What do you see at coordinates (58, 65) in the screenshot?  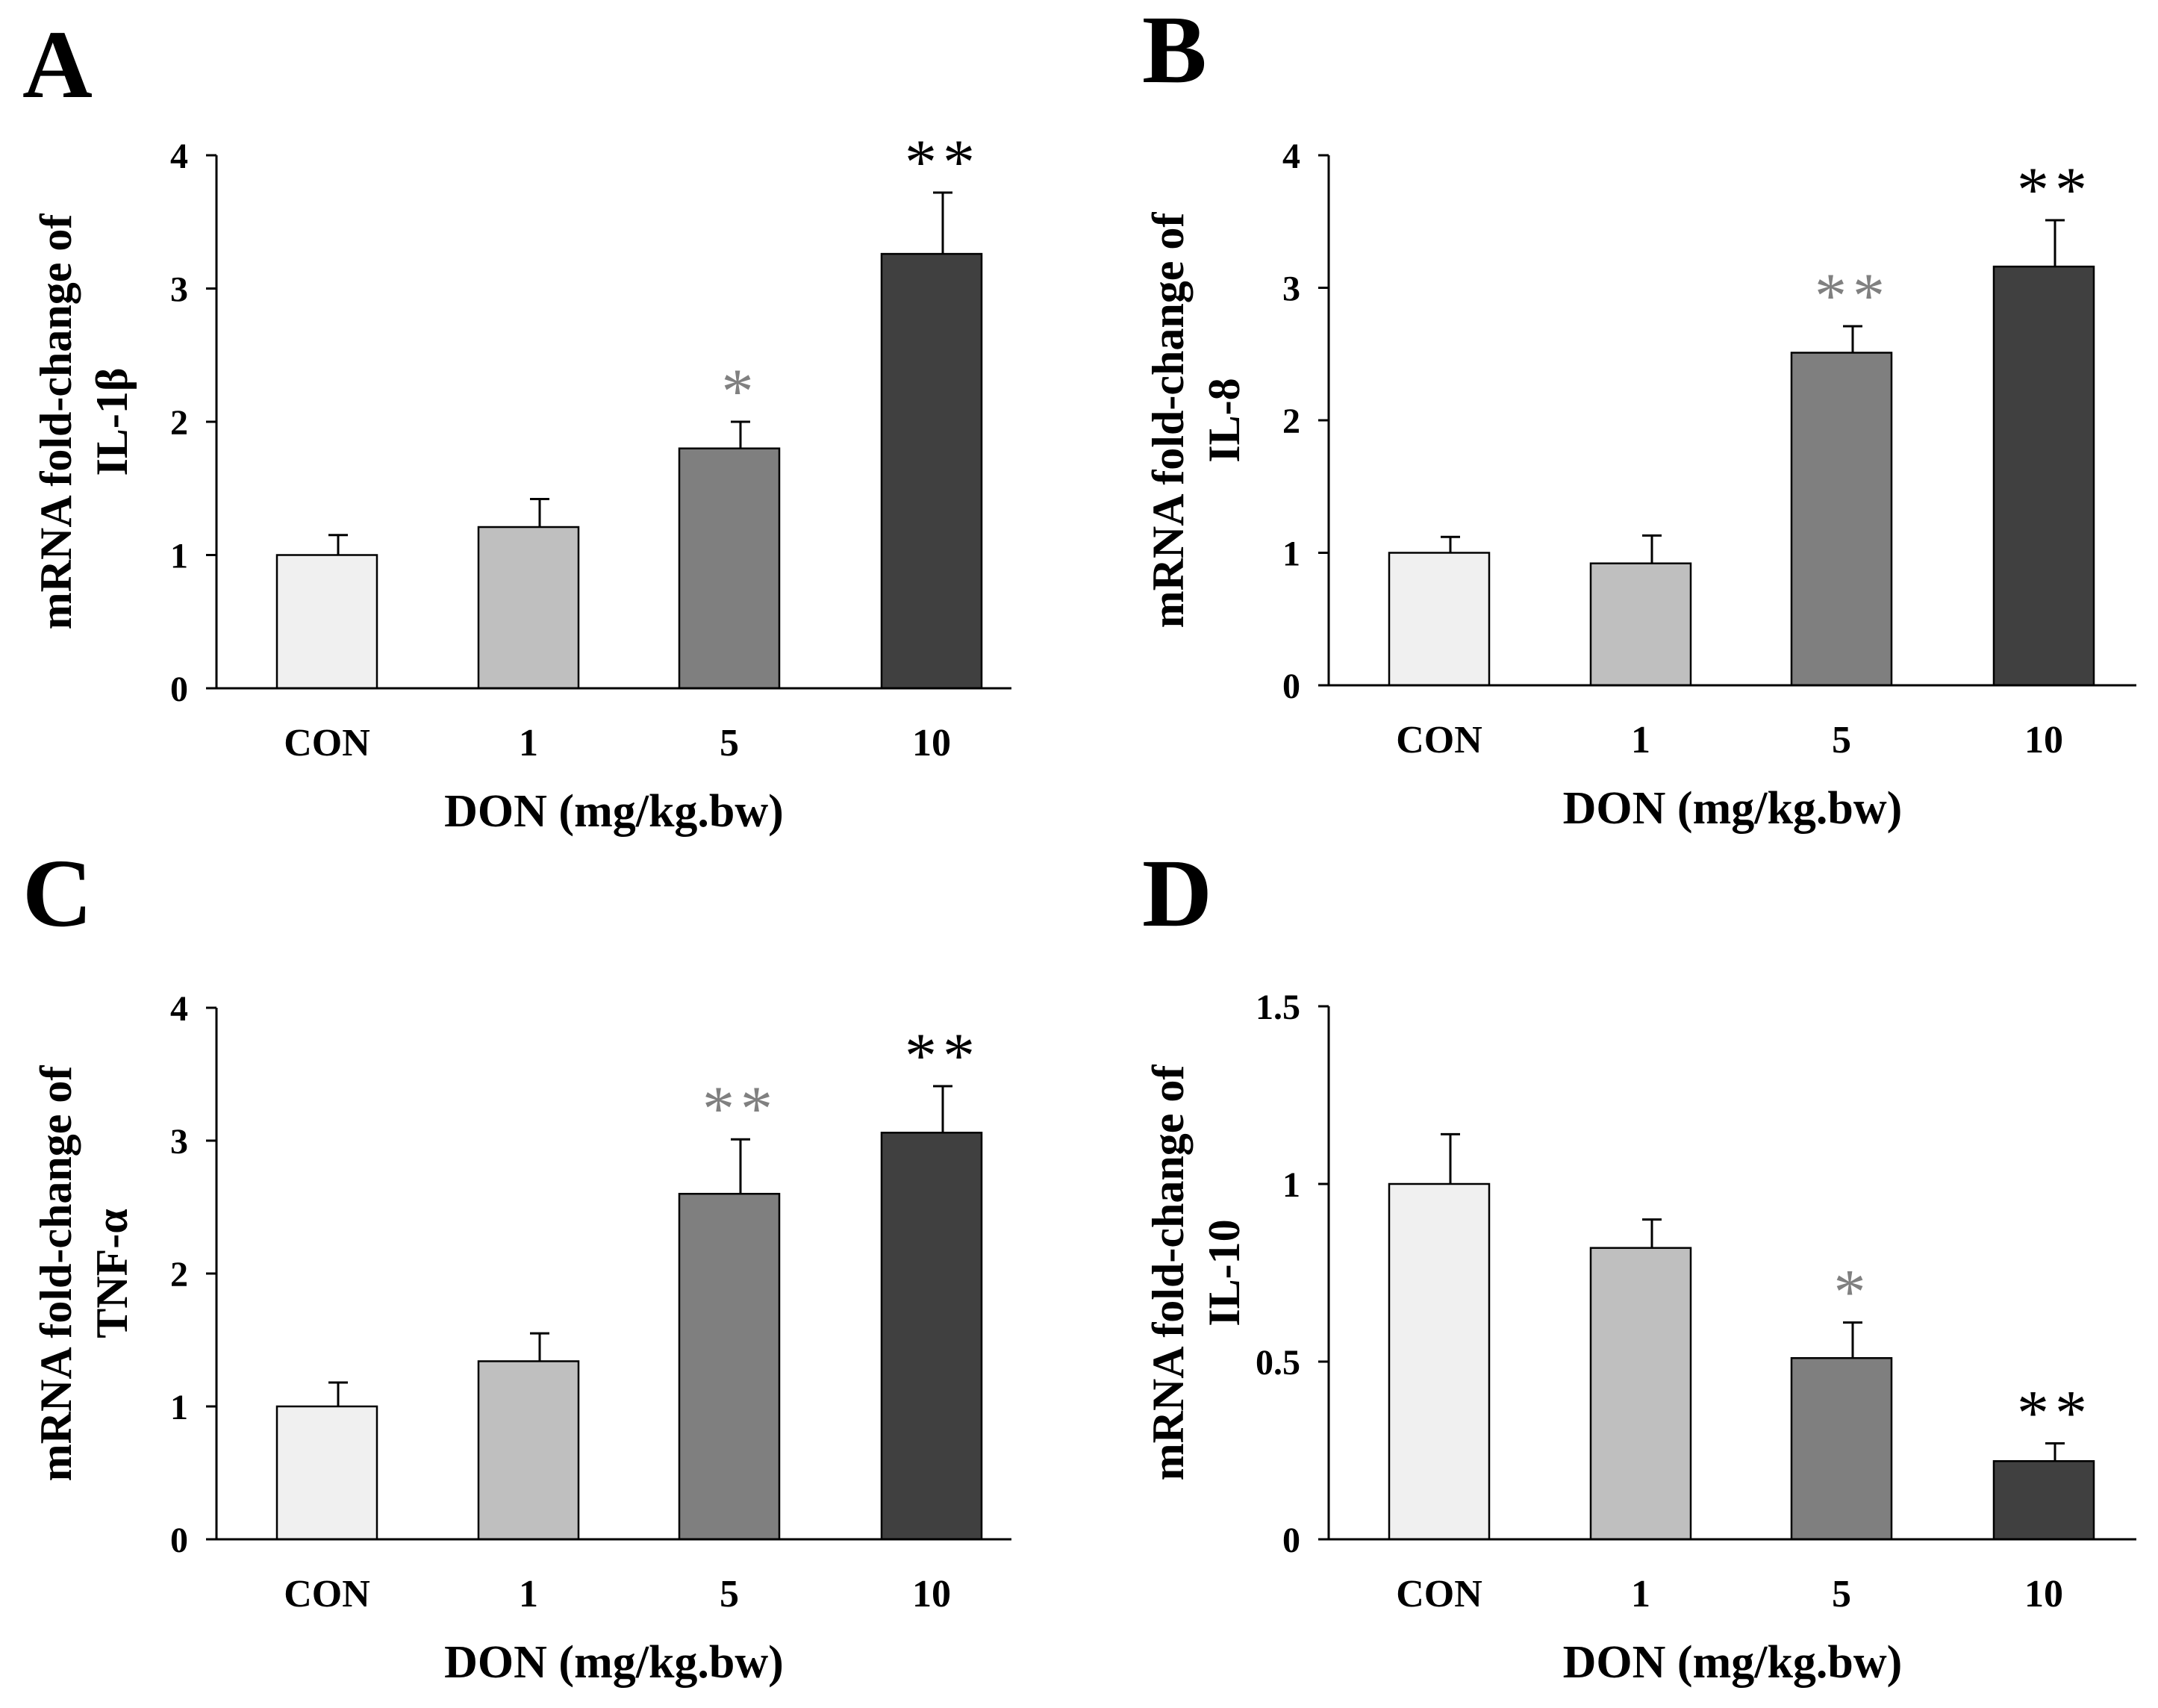 I see `panel-letter: A` at bounding box center [58, 65].